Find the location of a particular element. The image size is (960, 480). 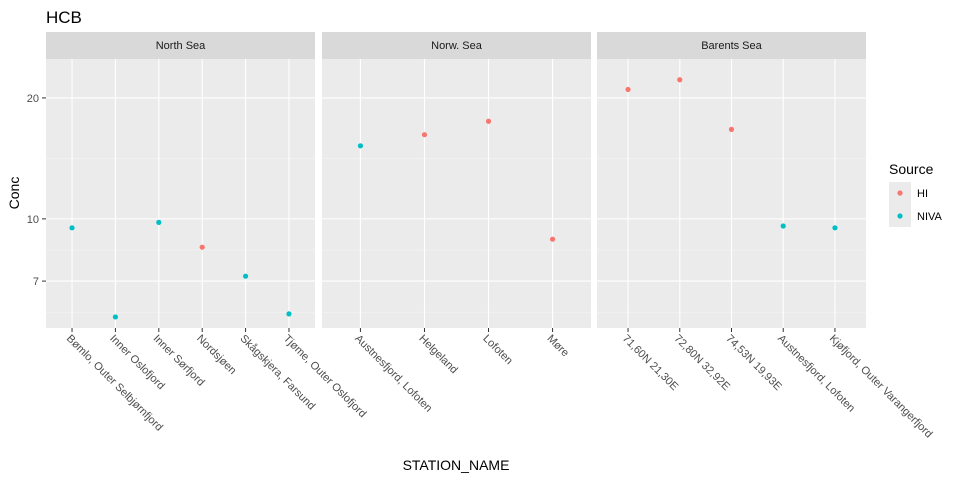

x-tick-label: Lofoten is located at coordinates (497, 350).